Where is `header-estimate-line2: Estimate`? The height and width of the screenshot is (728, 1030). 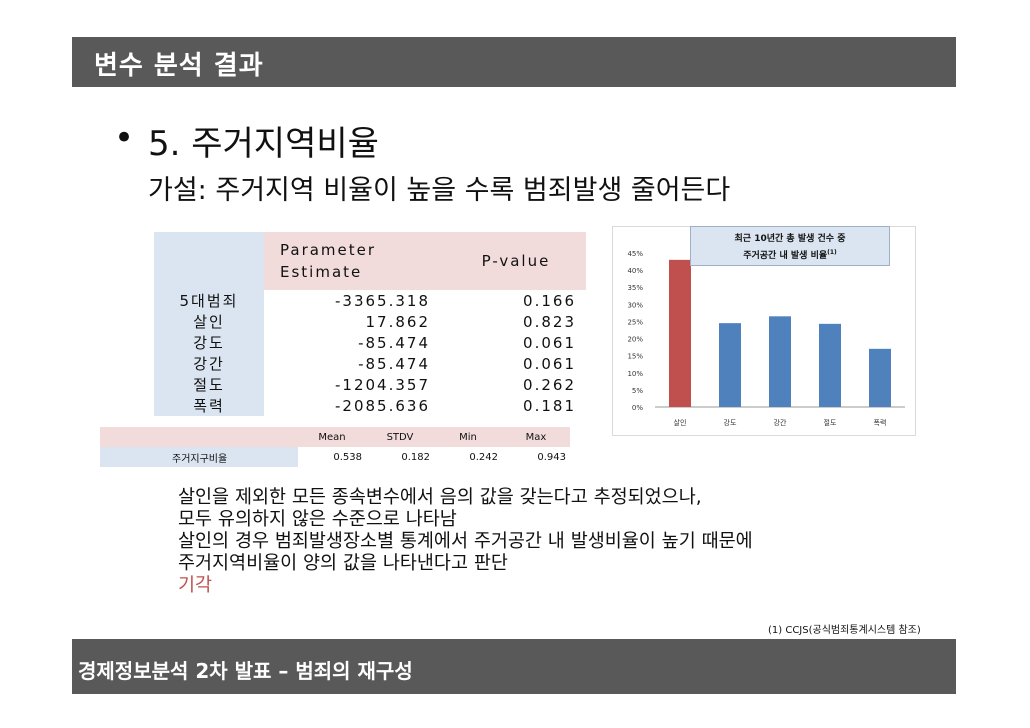
header-estimate-line2: Estimate is located at coordinates (321, 272).